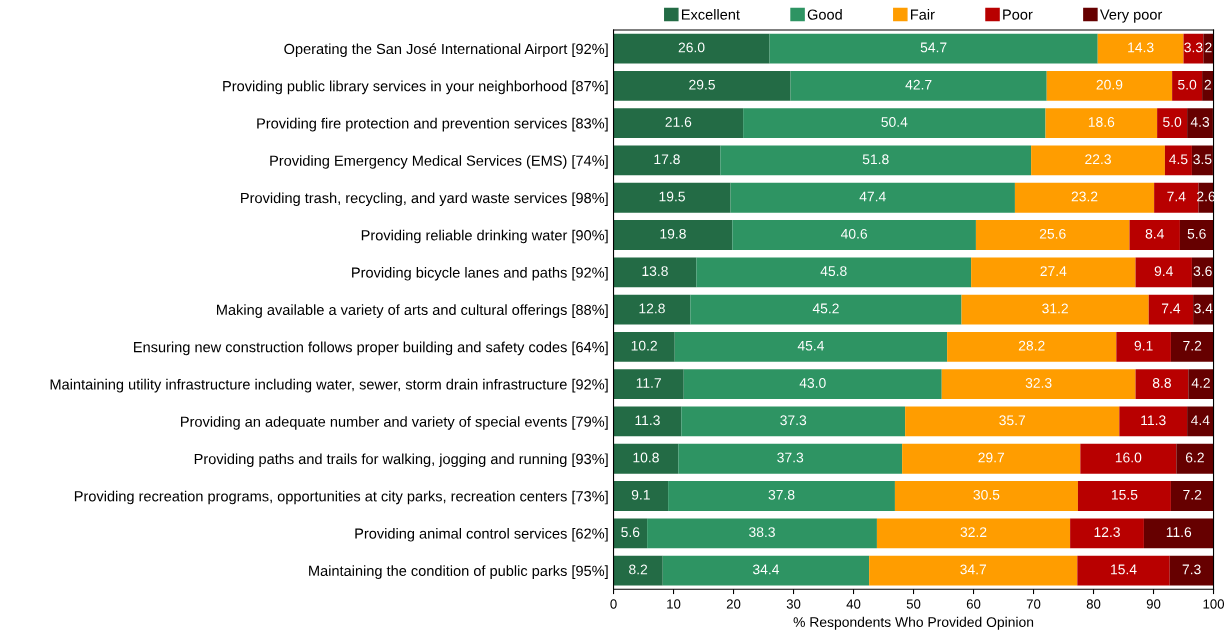  What do you see at coordinates (439, 162) in the screenshot?
I see `y-tick-label: Providing Emergency Medical Services (EMS) [74%]` at bounding box center [439, 162].